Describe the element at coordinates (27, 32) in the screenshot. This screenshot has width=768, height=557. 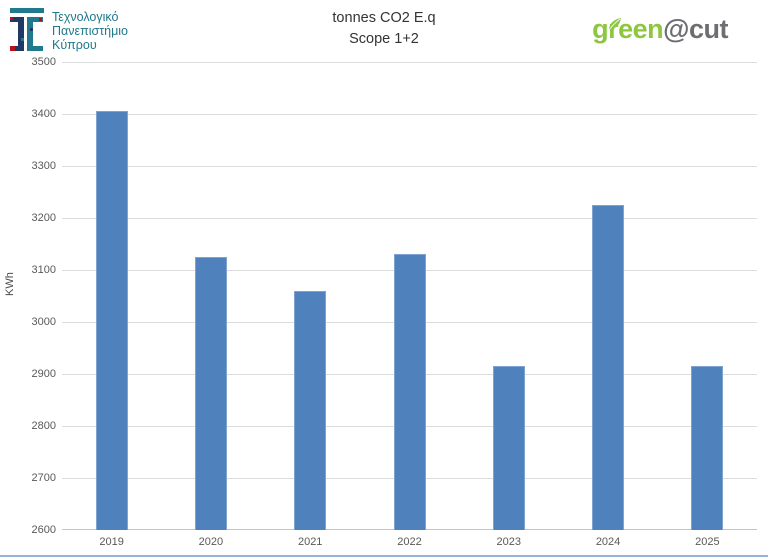
I see `cut-logo-mark-icon` at that location.